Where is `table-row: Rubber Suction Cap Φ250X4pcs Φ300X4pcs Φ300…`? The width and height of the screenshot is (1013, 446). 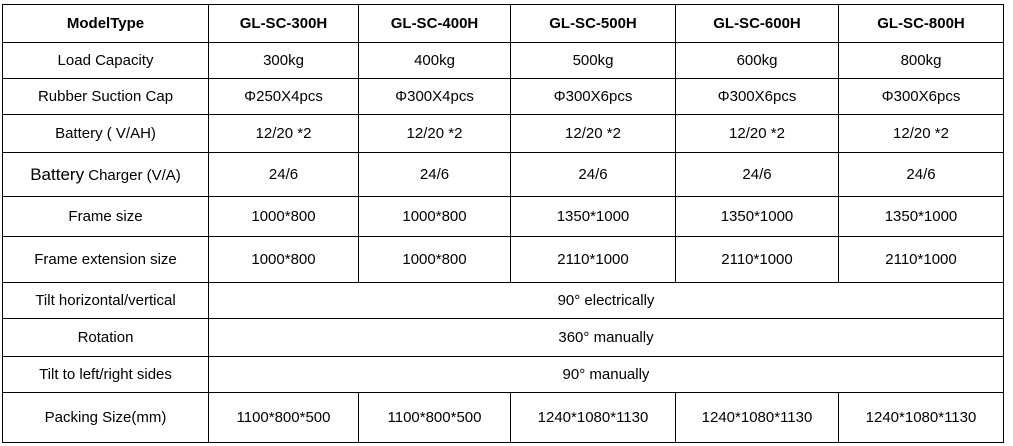
table-row: Rubber Suction Cap Φ250X4pcs Φ300X4pcs Φ300… is located at coordinates (503, 96).